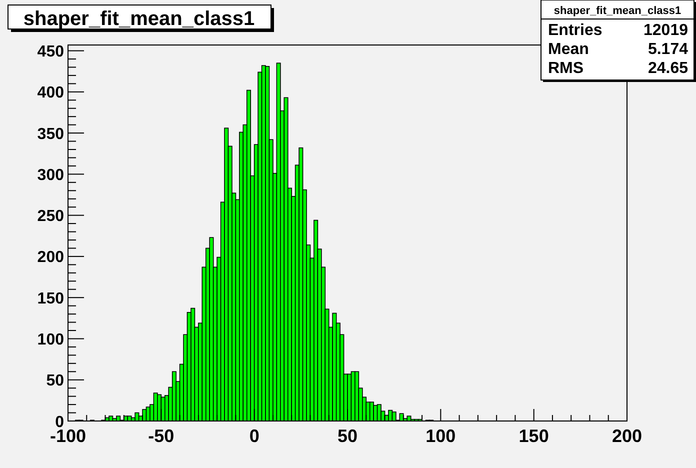 This screenshot has width=696, height=468. What do you see at coordinates (50, 217) in the screenshot?
I see `y-tick-label: 250` at bounding box center [50, 217].